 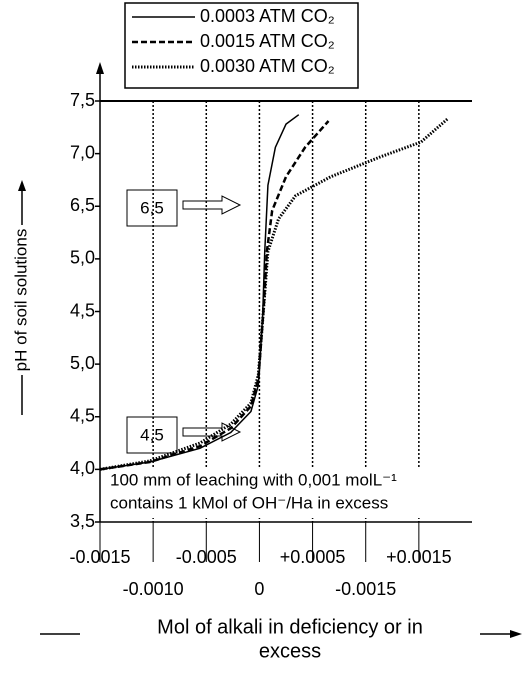 What do you see at coordinates (267, 41) in the screenshot?
I see `legend-label: 0.0015 ATM CO₂` at bounding box center [267, 41].